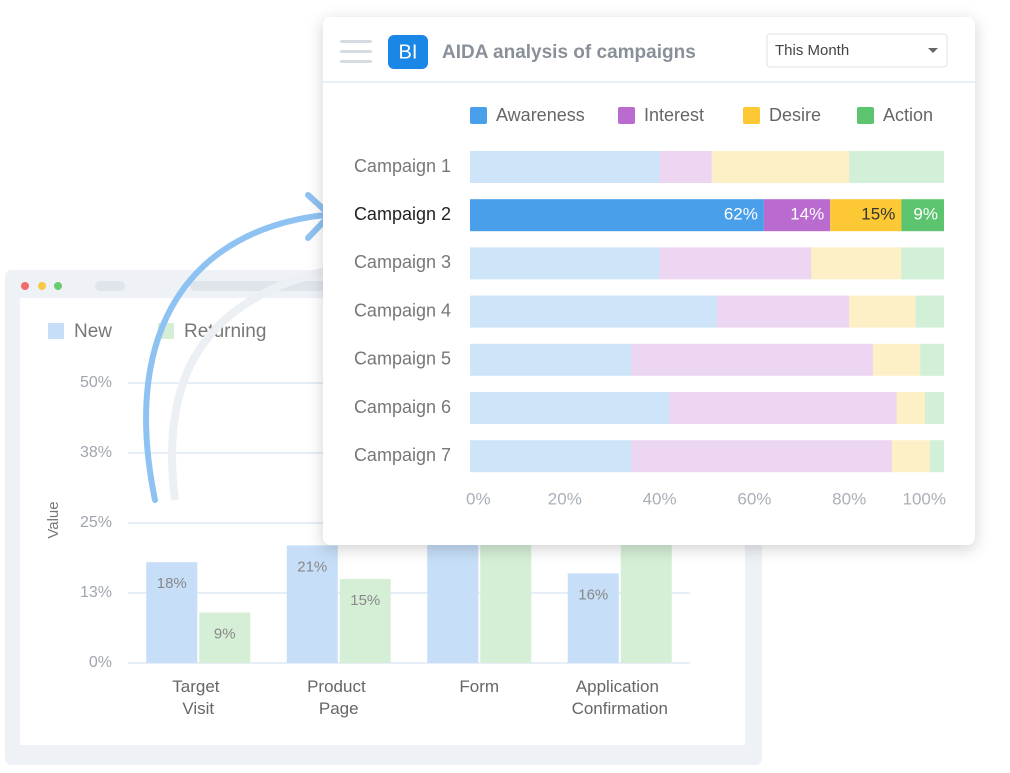 This screenshot has height=773, width=1010. I want to click on arrow-curve, so click(235, 357).